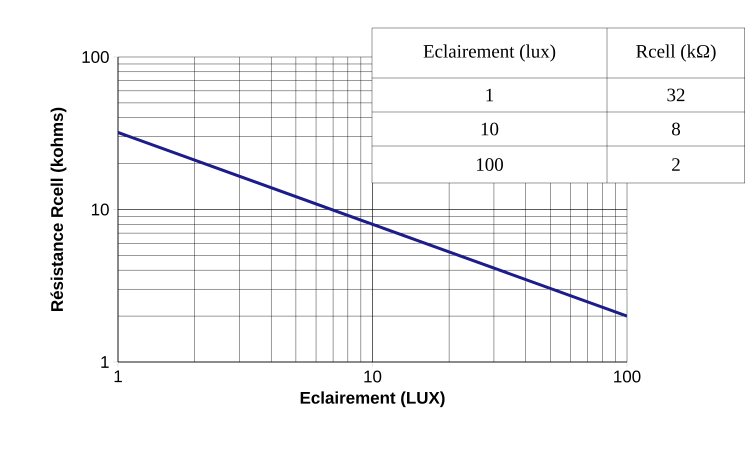  I want to click on data-label: 2, so click(676, 164).